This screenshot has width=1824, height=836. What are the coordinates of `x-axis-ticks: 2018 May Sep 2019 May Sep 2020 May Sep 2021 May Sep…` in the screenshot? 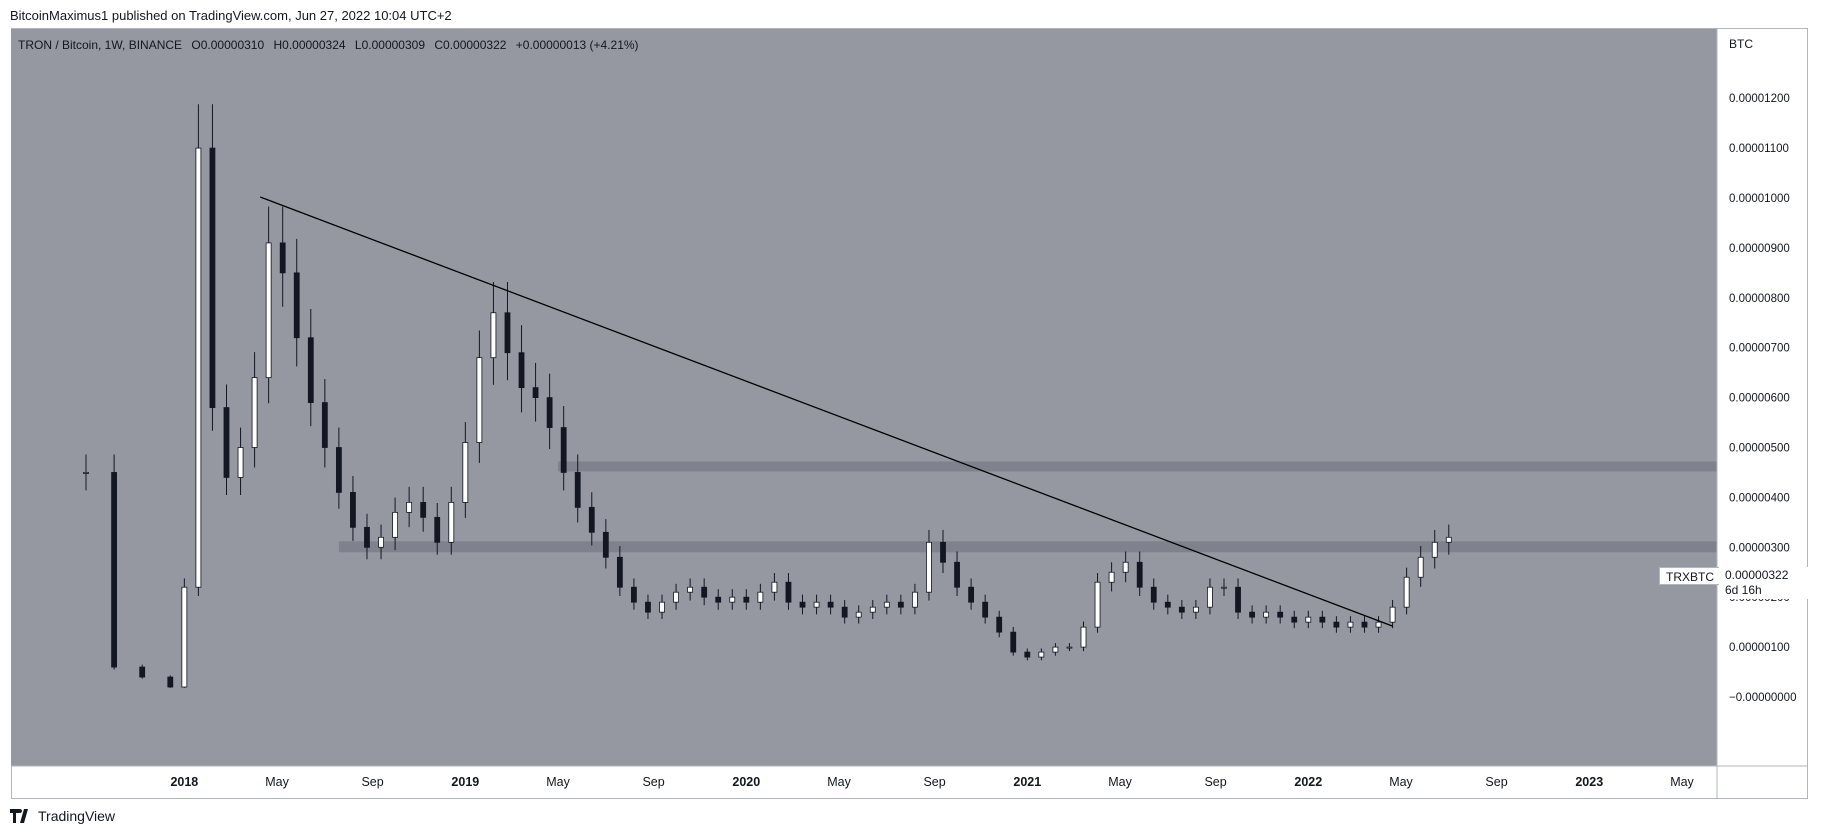 It's located at (932, 782).